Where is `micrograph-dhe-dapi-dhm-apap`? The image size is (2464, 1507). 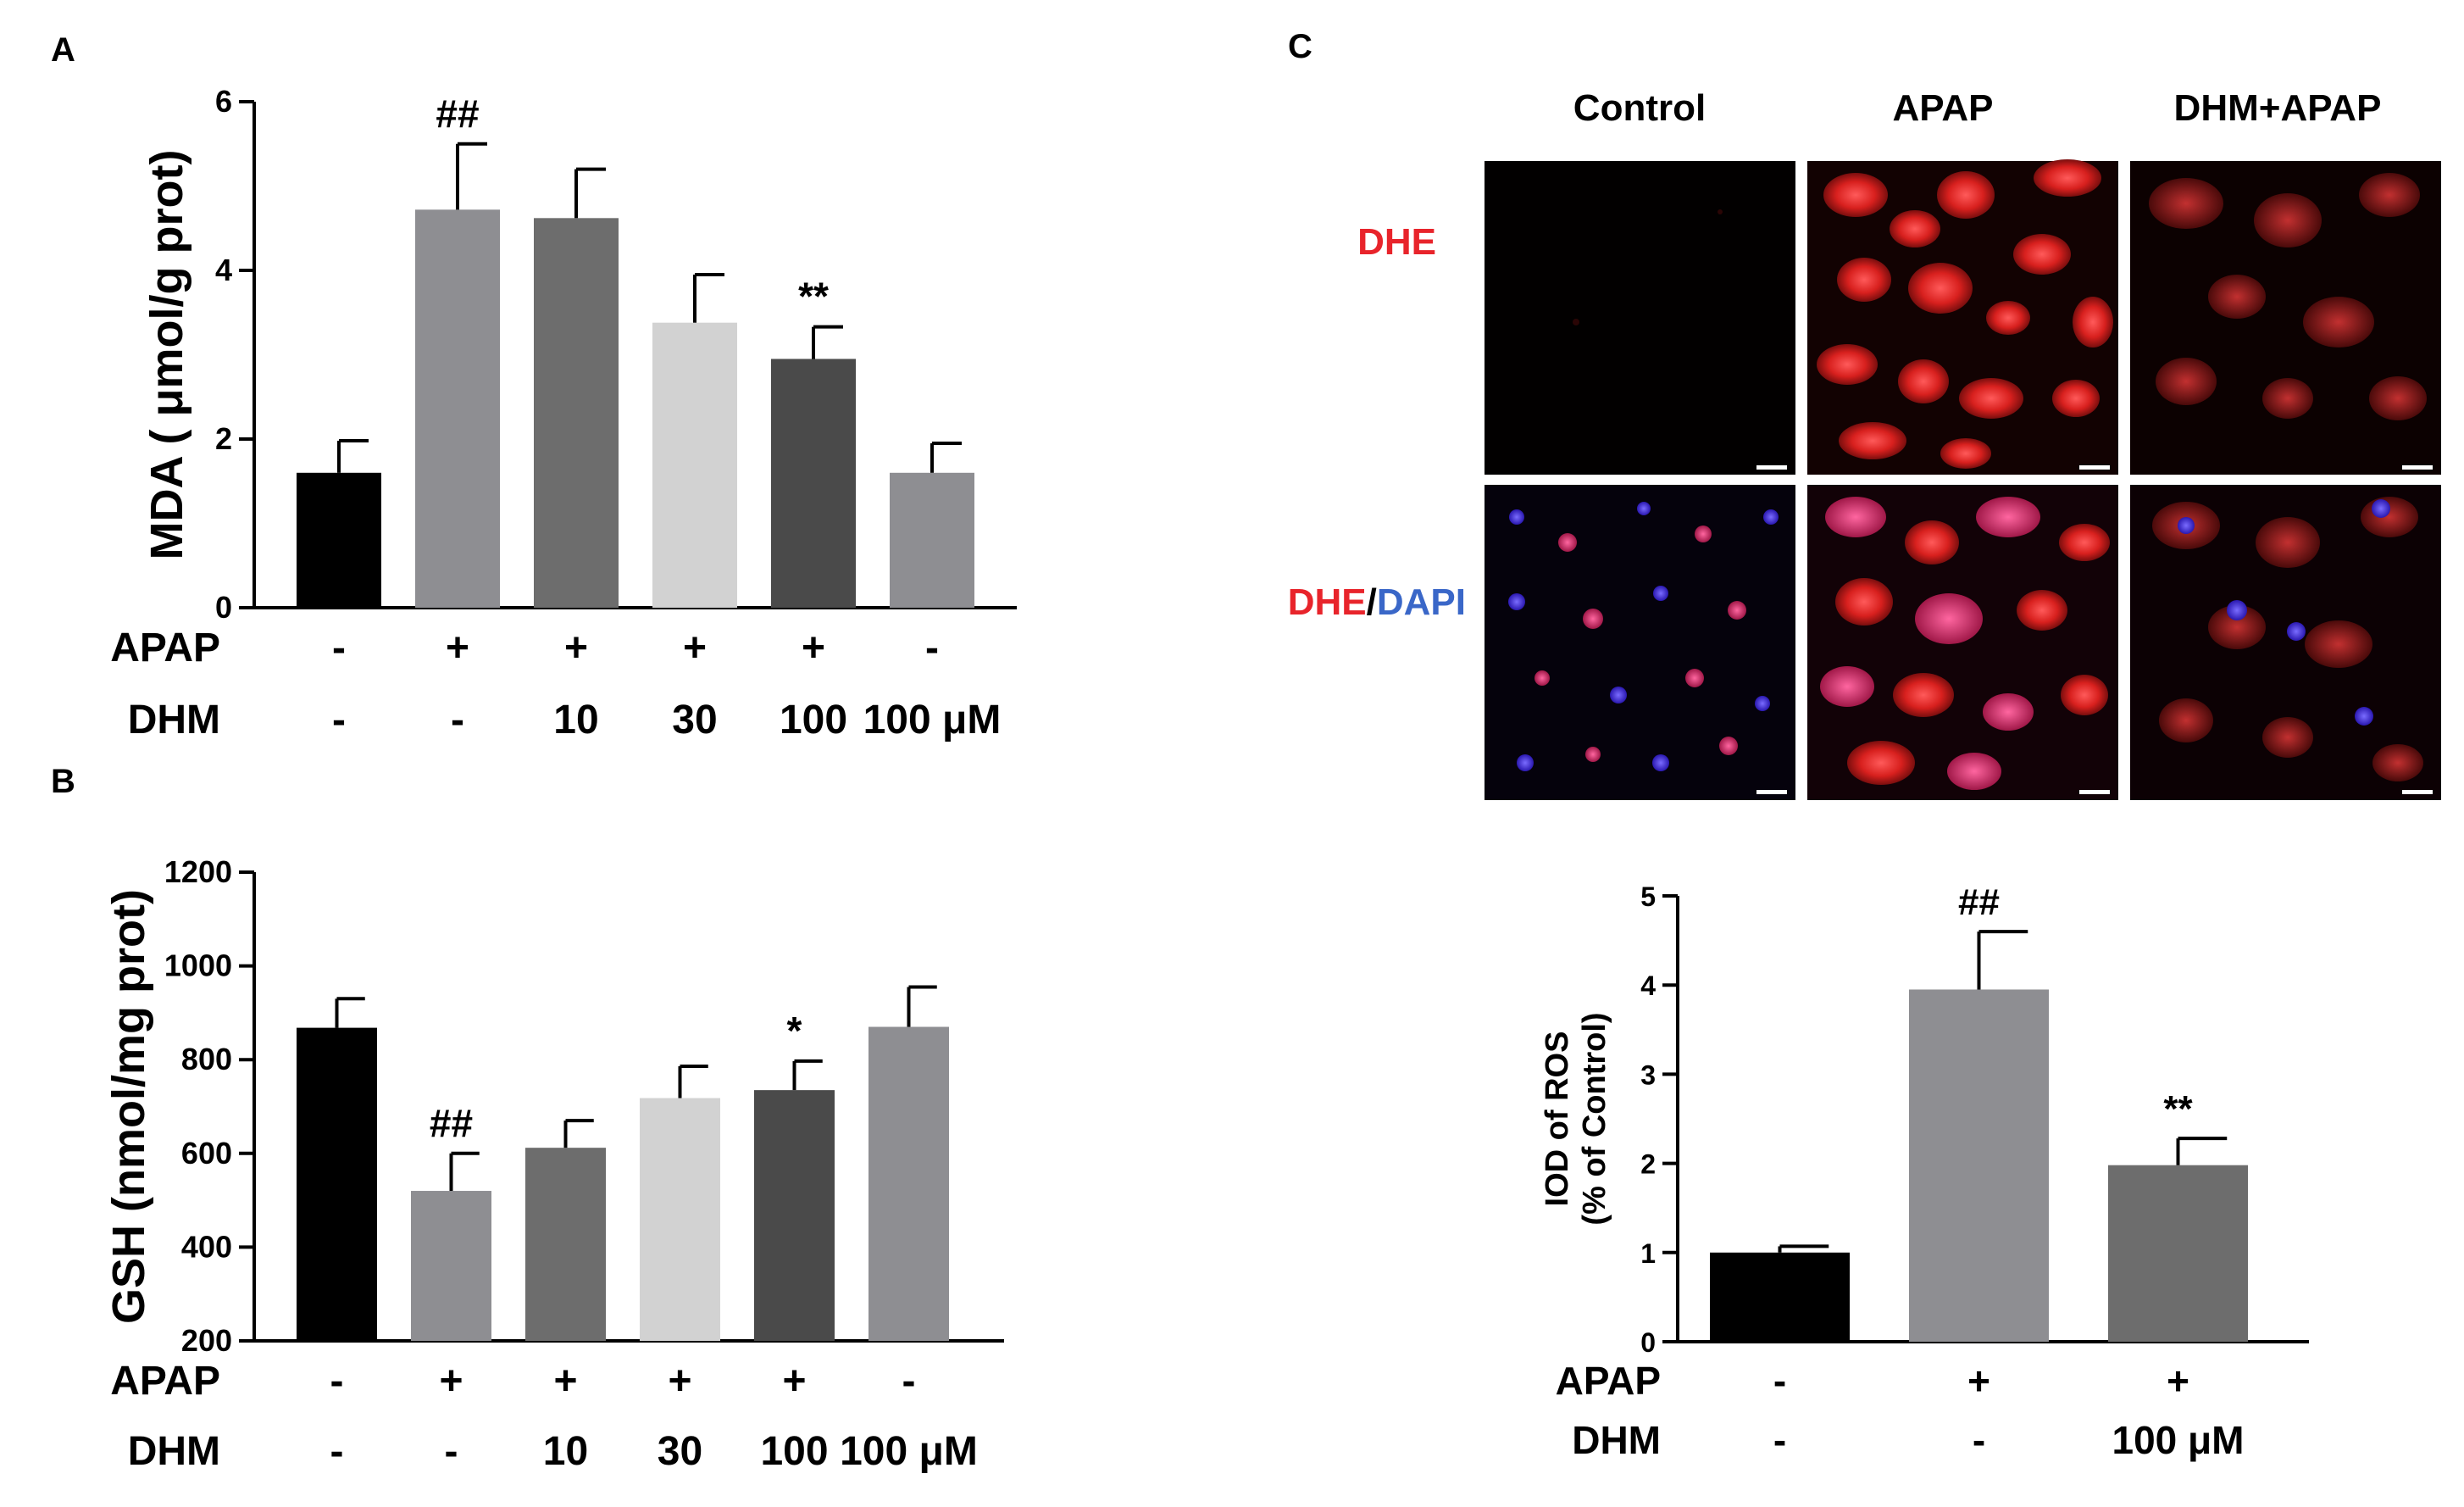 micrograph-dhe-dapi-dhm-apap is located at coordinates (2286, 642).